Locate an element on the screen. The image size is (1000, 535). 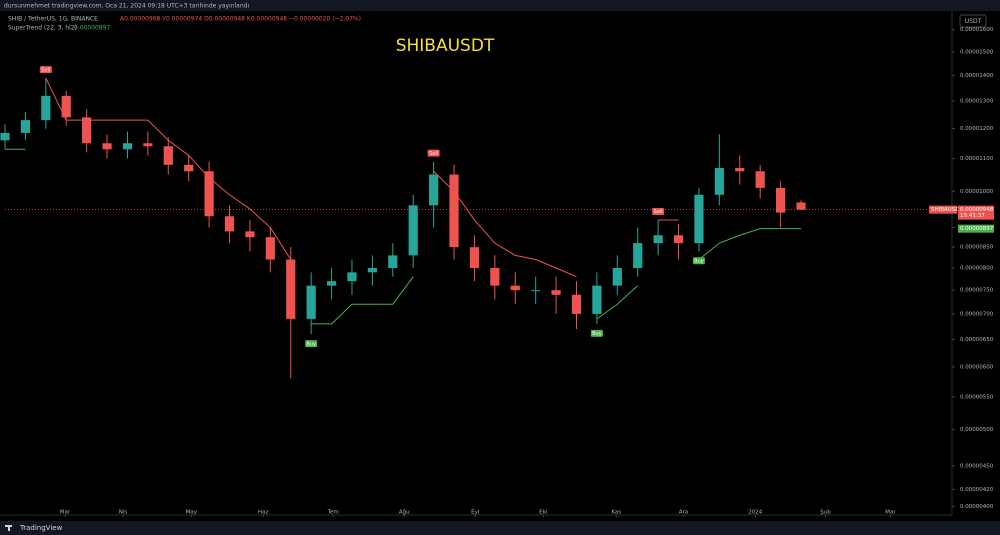
x-tick-label: Şub is located at coordinates (825, 513).